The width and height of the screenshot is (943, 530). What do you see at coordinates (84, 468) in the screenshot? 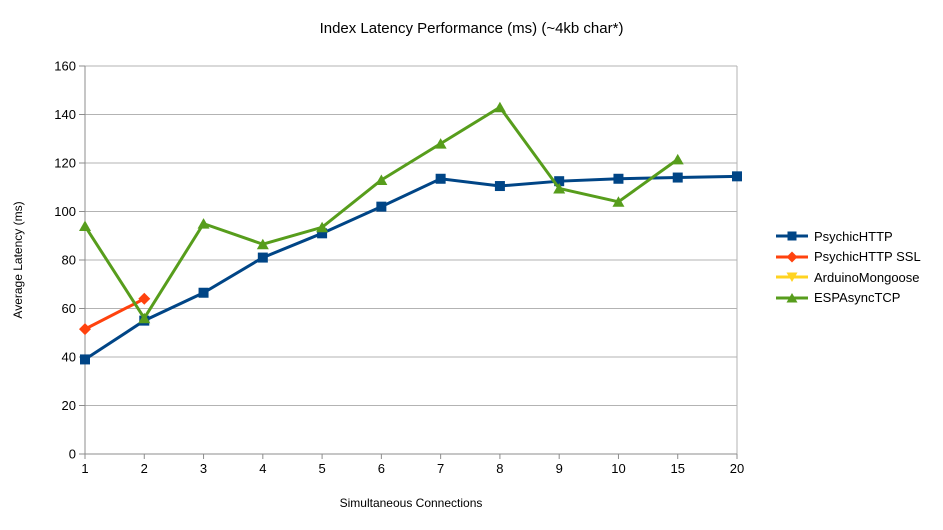
I see `x-tick-label: 1` at bounding box center [84, 468].